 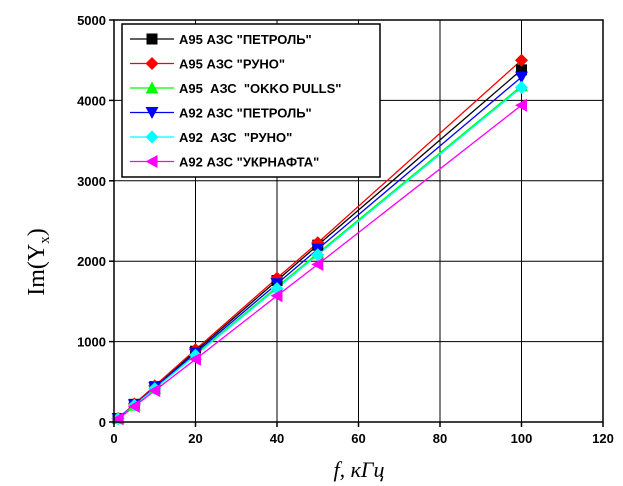 I want to click on legend-label: A92 АЗС "РУНО", so click(x=235, y=137).